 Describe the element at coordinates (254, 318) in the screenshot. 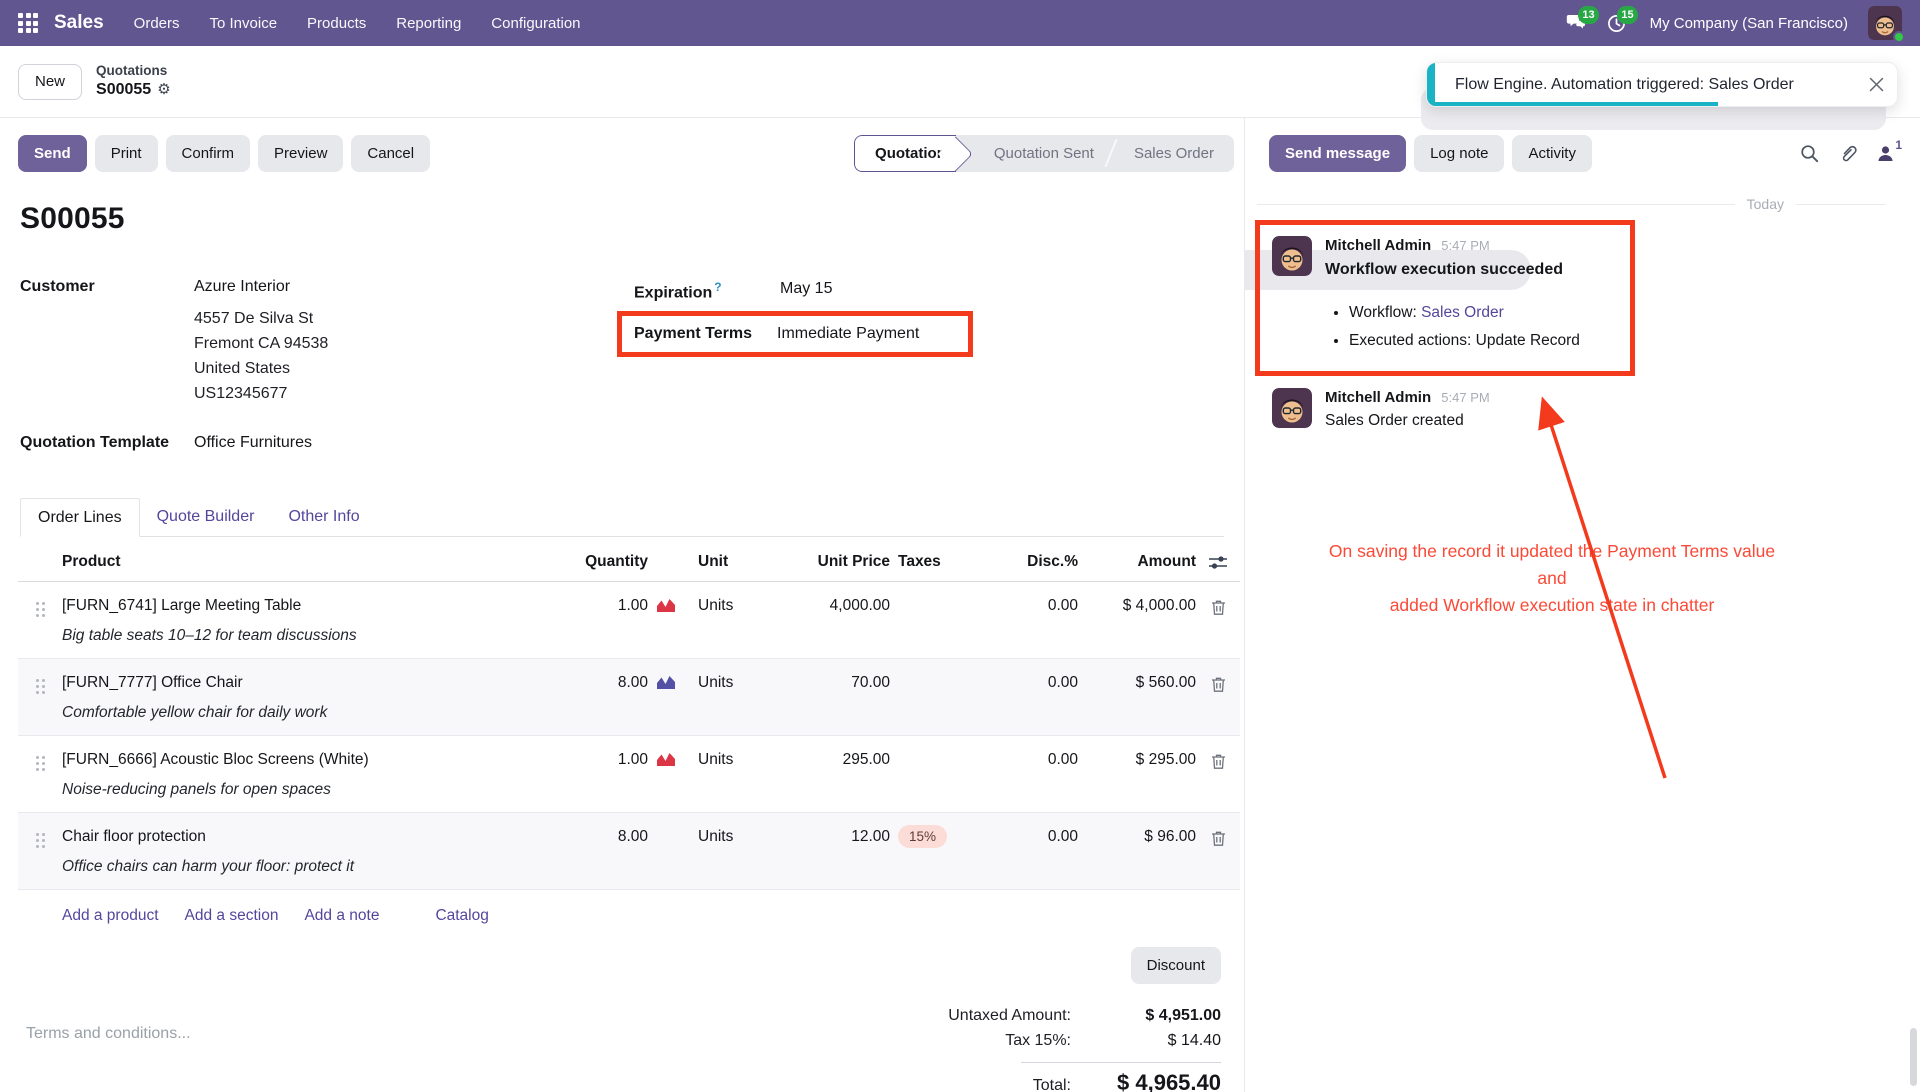

I see `address-line: 4557 De Silva St` at that location.